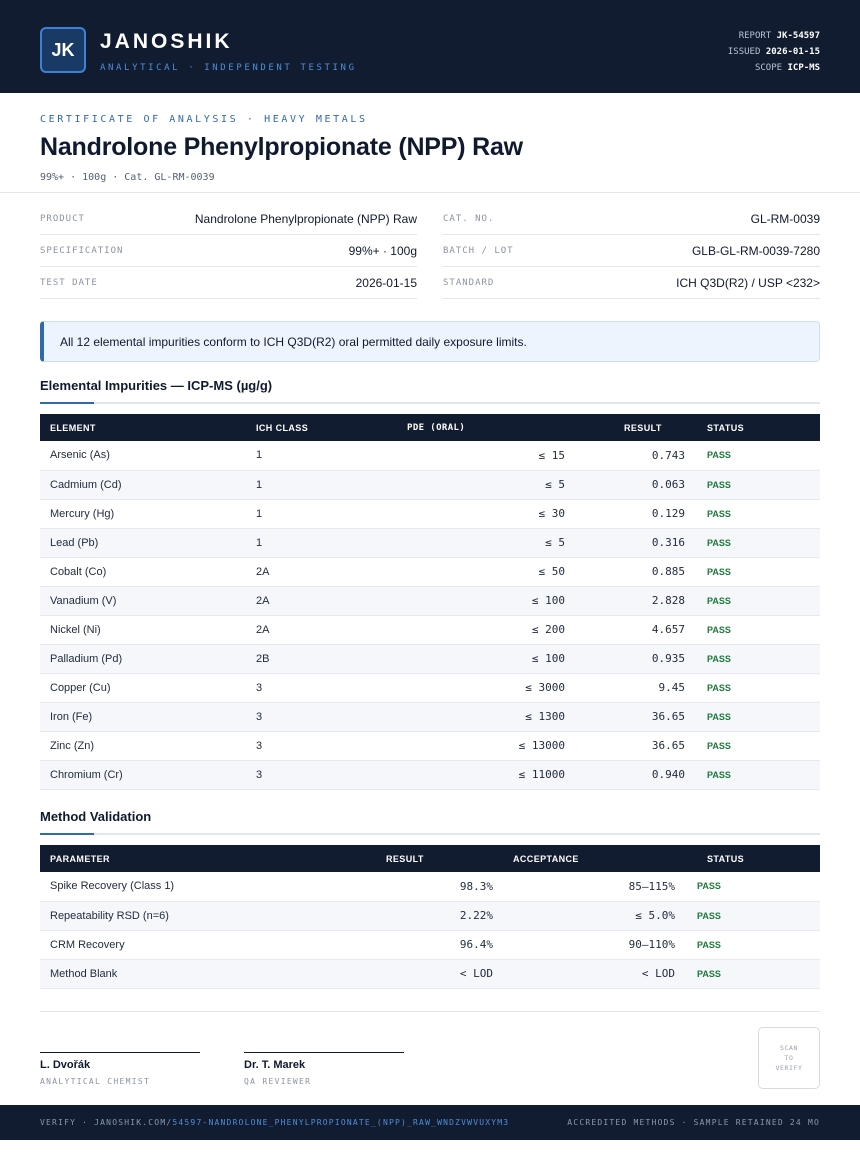  I want to click on scan-to-verify-box: SCAN TO VERIFY, so click(789, 1058).